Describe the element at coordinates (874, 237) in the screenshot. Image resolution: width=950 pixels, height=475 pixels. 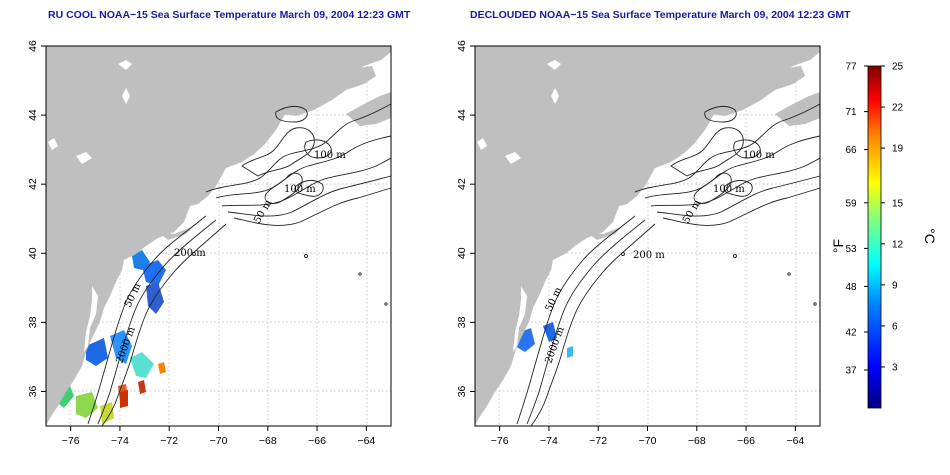
I see `colorbar-gradient` at that location.